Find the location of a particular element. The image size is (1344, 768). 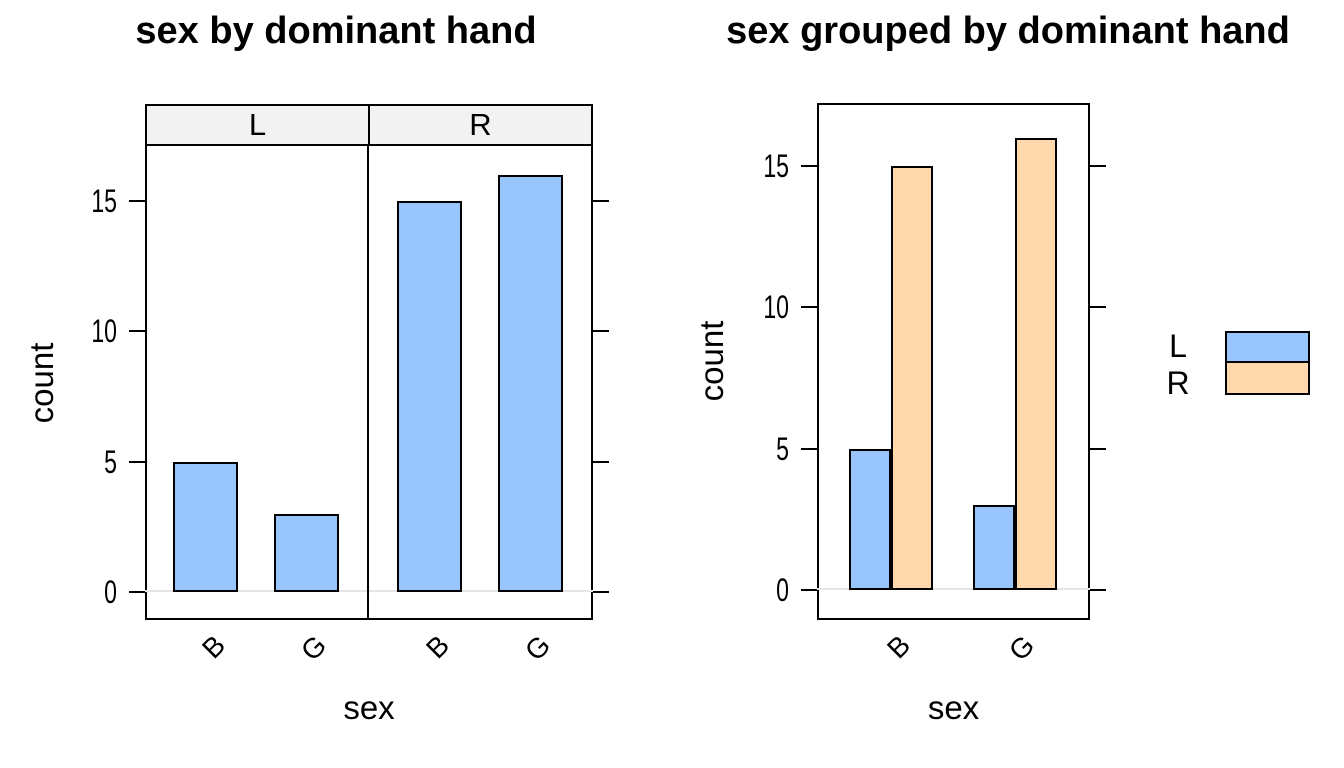

legend-label-L: L is located at coordinates (1178, 346).